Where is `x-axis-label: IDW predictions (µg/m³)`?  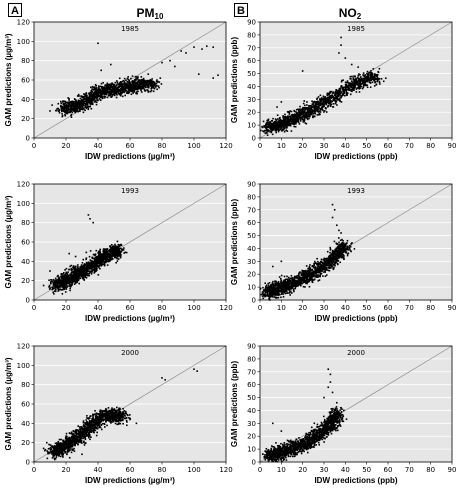
x-axis-label: IDW predictions (µg/m³) is located at coordinates (130, 156).